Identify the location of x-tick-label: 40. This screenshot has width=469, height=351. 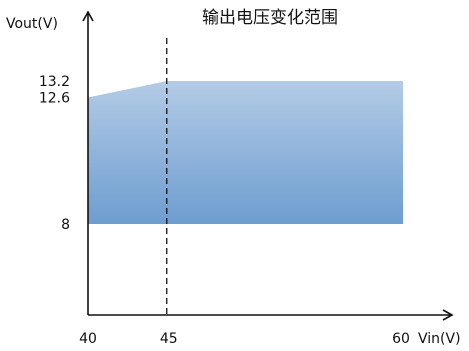
(88, 339).